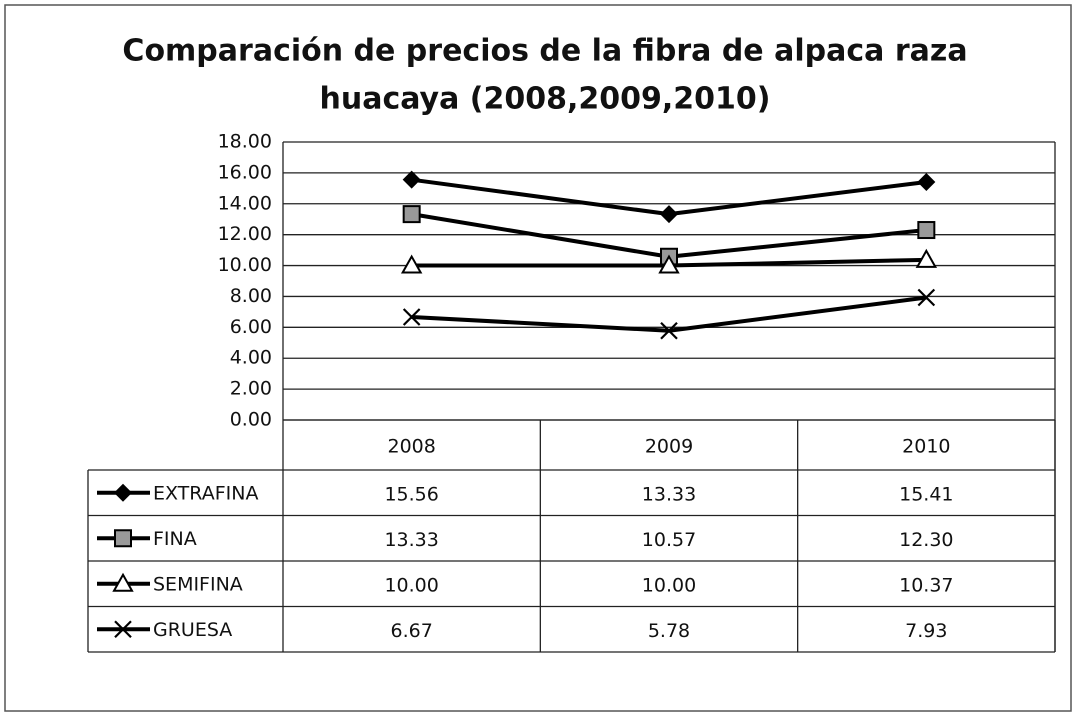 This screenshot has height=717, width=1077. I want to click on y-tick-label: 4.00, so click(251, 358).